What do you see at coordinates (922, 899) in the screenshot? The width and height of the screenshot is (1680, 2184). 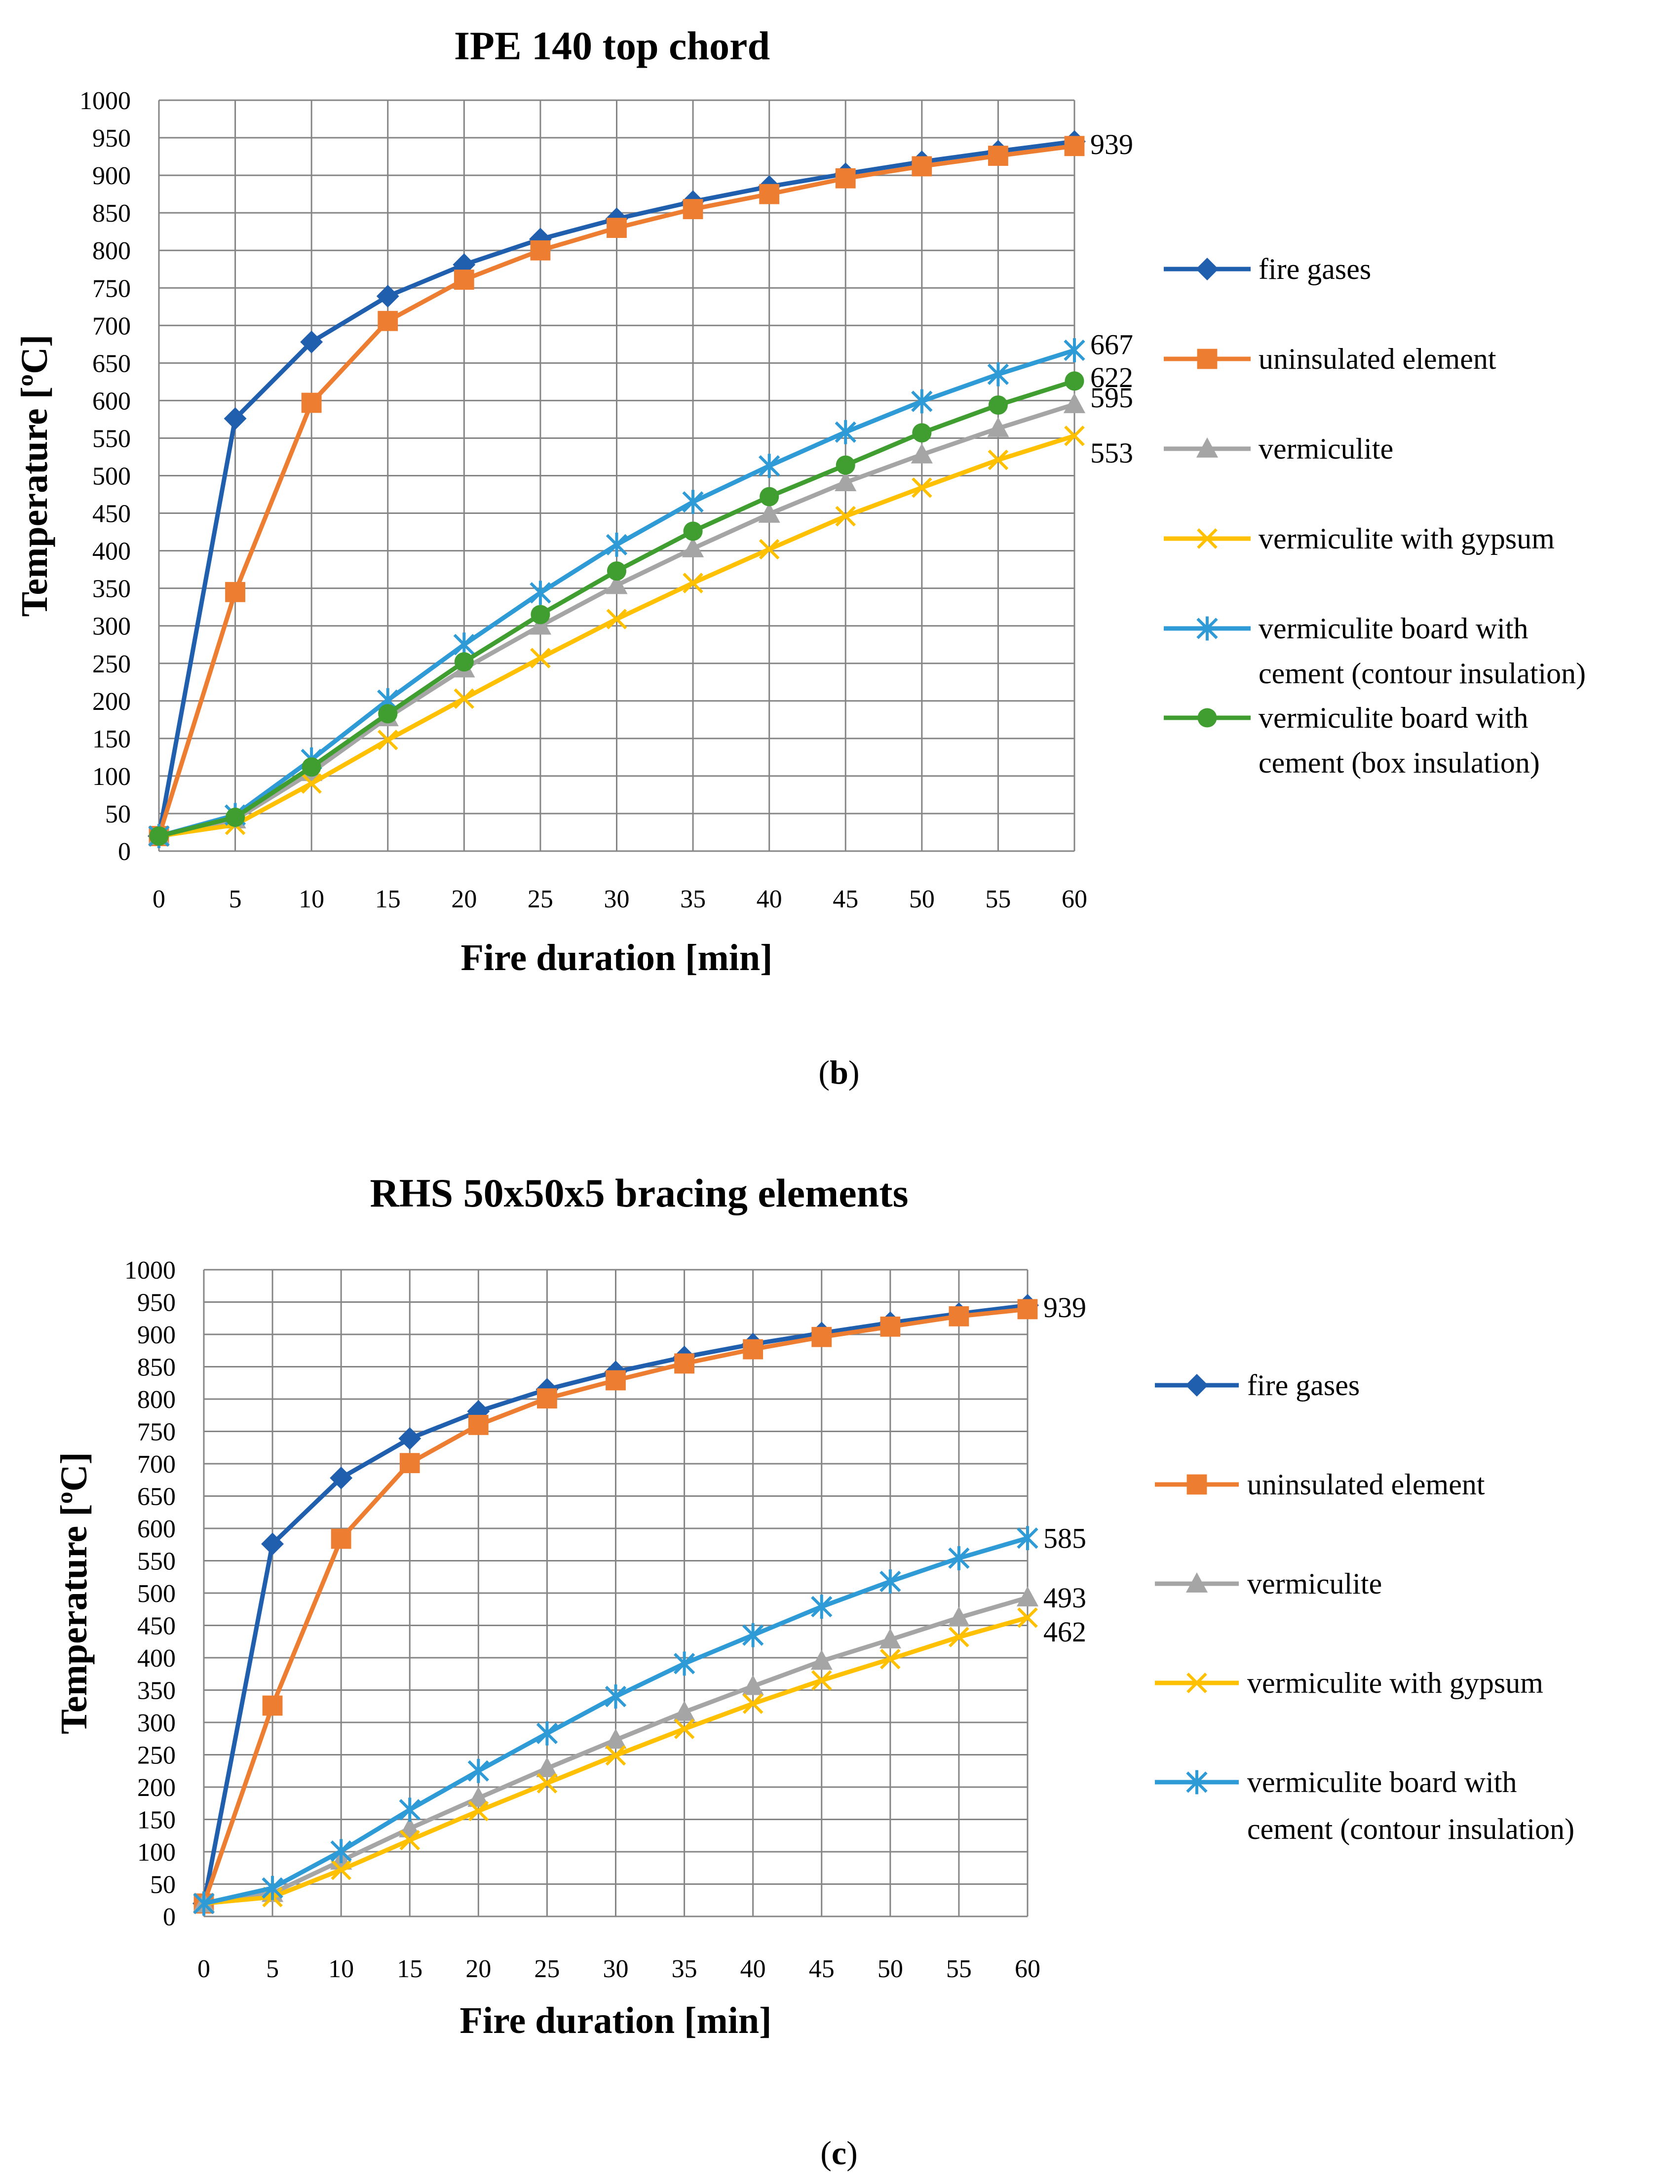 I see `x-tick-label: 50` at bounding box center [922, 899].